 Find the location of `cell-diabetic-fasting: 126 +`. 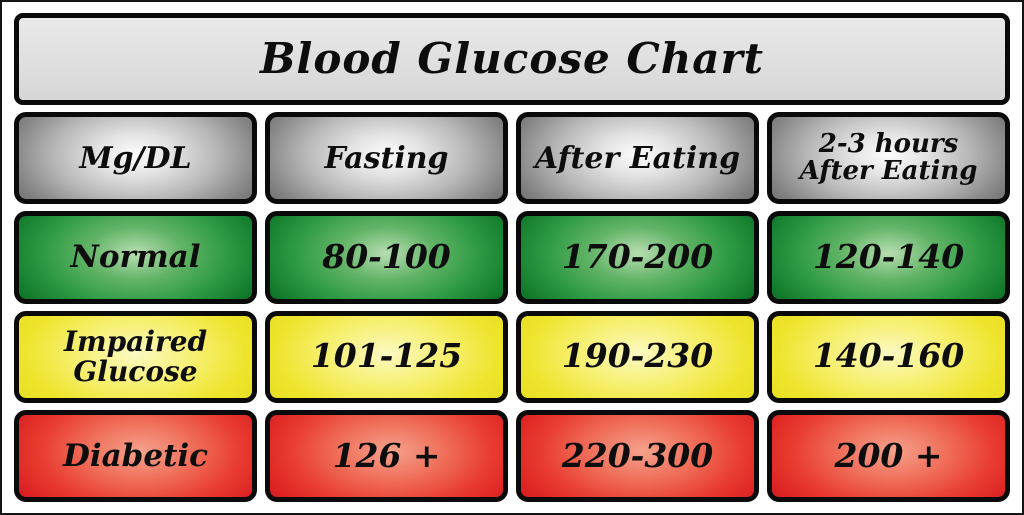

cell-diabetic-fasting: 126 + is located at coordinates (386, 455).